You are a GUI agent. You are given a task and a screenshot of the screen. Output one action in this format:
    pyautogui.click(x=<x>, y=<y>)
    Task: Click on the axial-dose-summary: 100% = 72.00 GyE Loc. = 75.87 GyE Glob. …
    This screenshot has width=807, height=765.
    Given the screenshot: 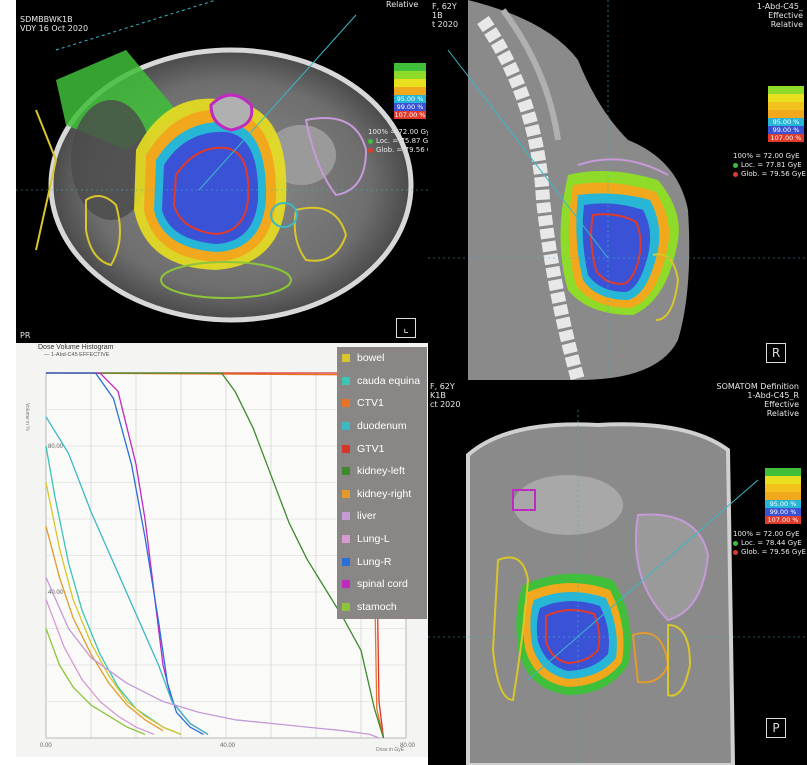 What is the action you would take?
    pyautogui.click(x=398, y=141)
    